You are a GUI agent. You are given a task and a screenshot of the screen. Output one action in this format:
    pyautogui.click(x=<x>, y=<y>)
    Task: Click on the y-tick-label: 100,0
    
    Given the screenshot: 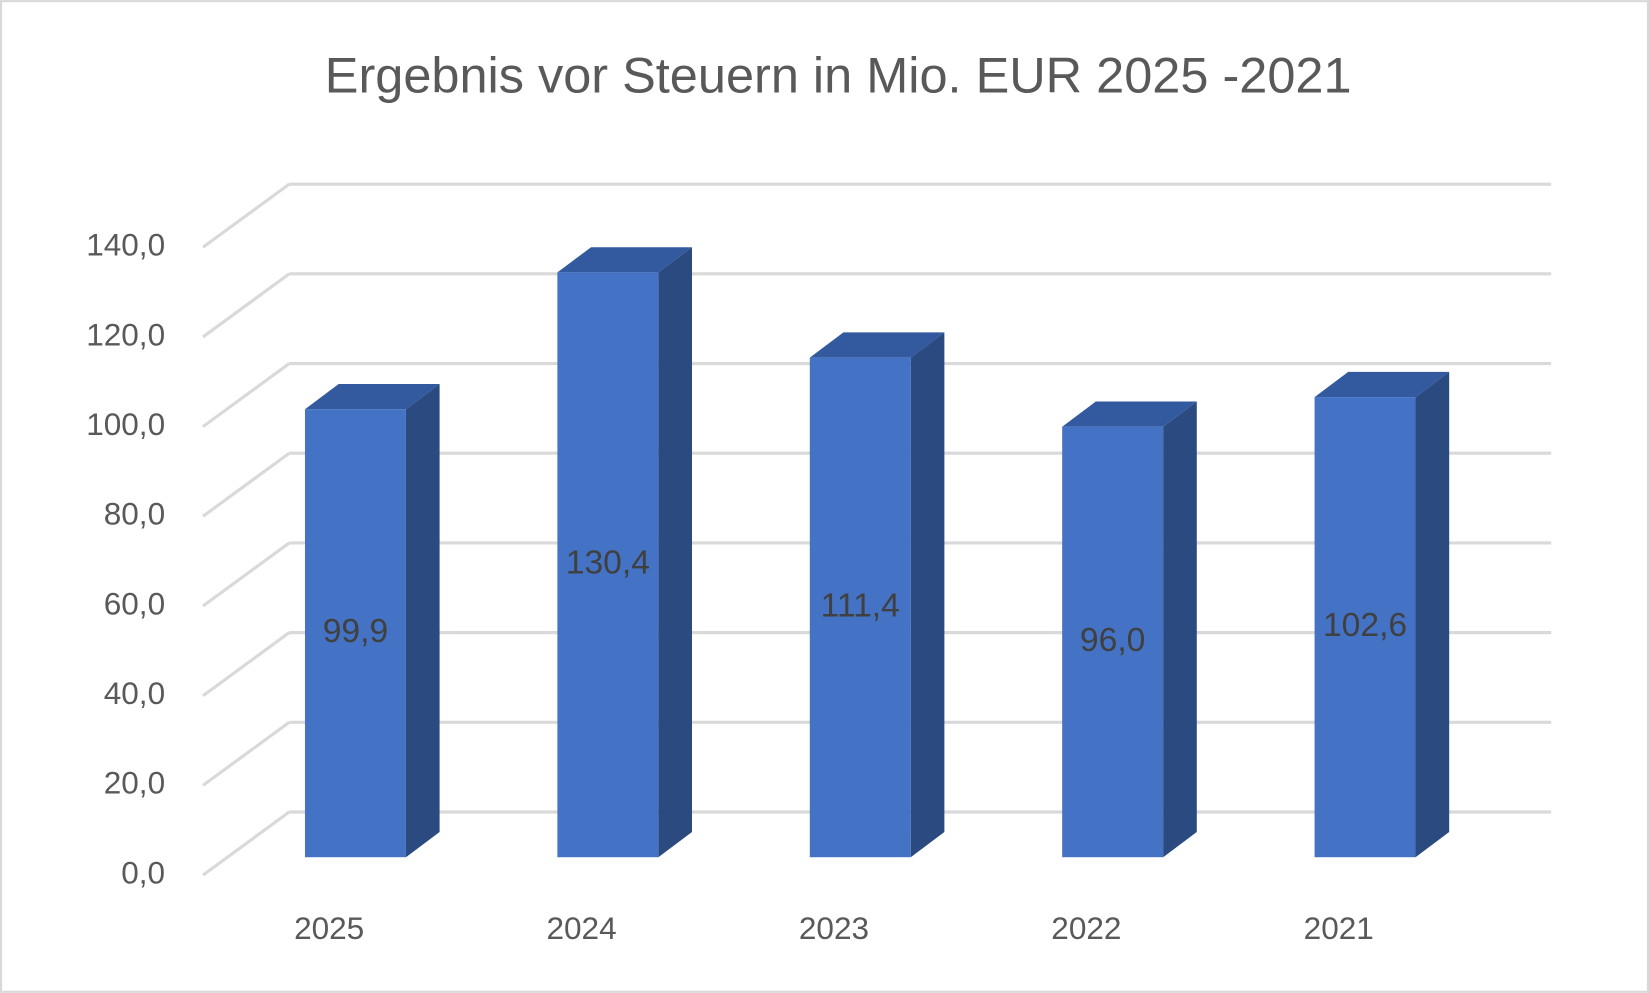 What is the action you would take?
    pyautogui.click(x=125, y=424)
    